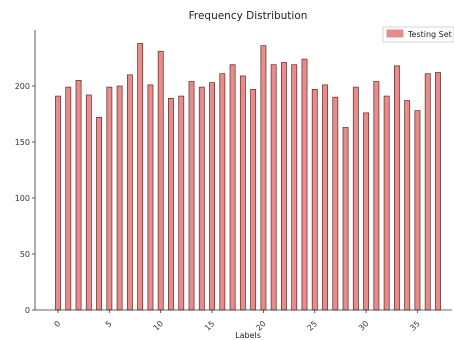  Describe the element at coordinates (313, 326) in the screenshot. I see `x-tick-label: 25` at that location.